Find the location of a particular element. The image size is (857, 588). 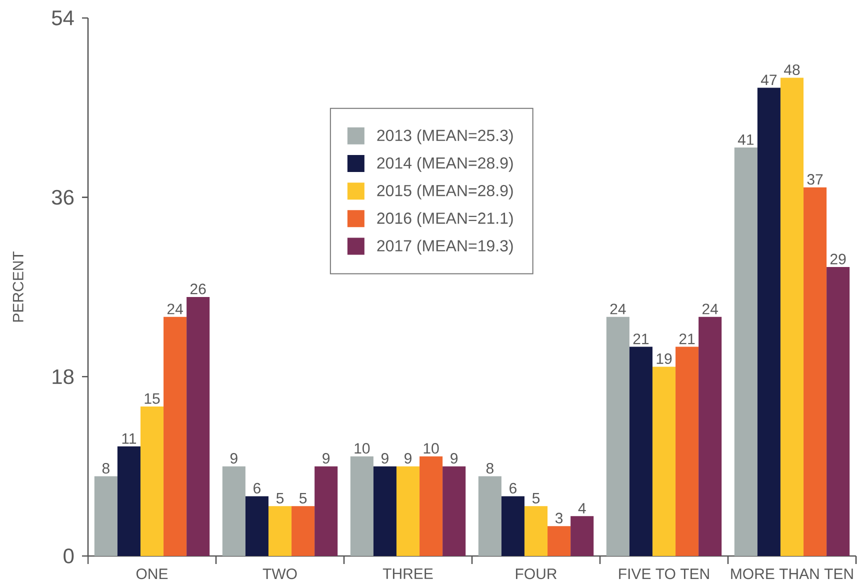

y-tick-label: 0 is located at coordinates (69, 556).